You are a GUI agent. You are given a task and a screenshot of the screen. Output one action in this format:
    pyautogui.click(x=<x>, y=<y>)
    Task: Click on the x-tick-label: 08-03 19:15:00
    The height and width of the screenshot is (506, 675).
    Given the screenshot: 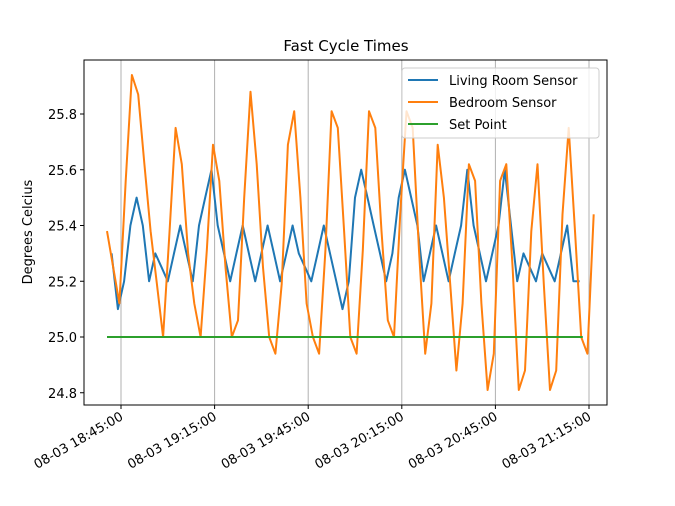 What is the action you would take?
    pyautogui.click(x=172, y=440)
    